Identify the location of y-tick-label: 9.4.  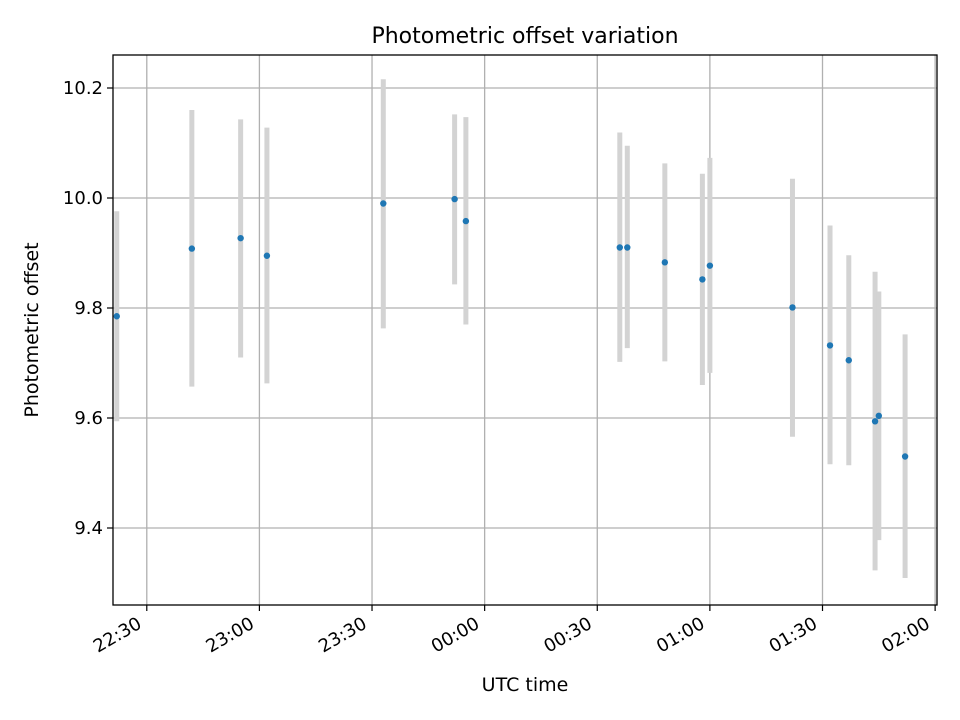
(88, 528).